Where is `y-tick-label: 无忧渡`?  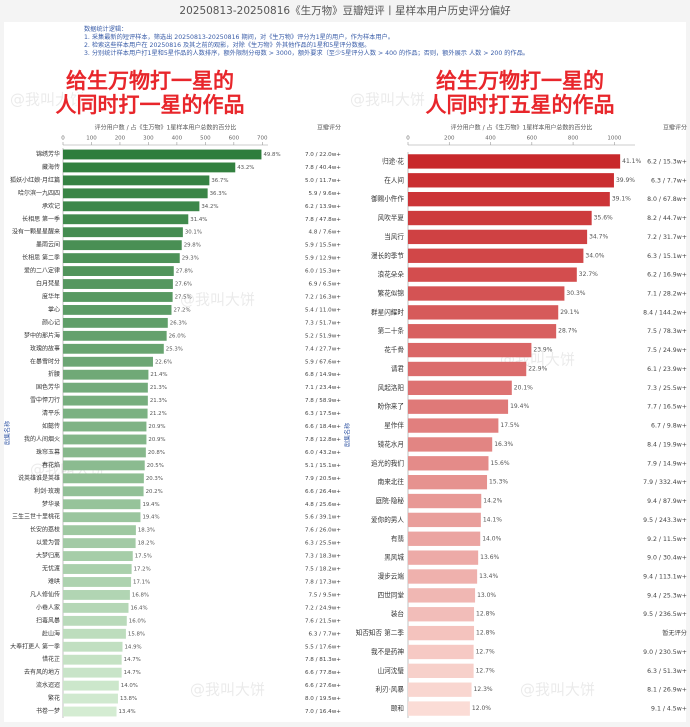 y-tick-label: 无忧渡 is located at coordinates (51, 569).